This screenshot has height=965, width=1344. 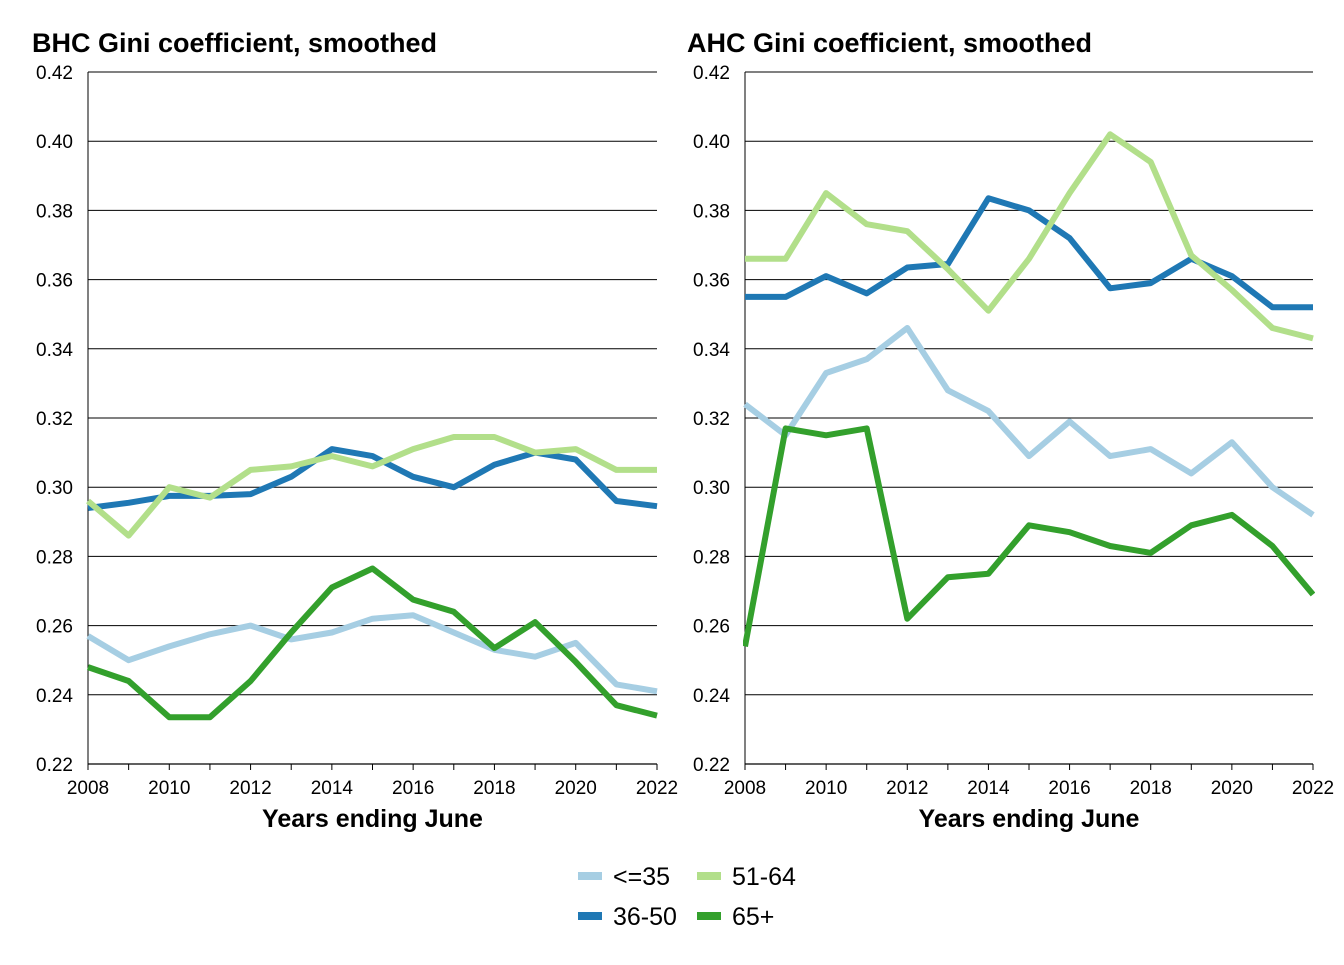 What do you see at coordinates (641, 877) in the screenshot?
I see `legend-label: <=35` at bounding box center [641, 877].